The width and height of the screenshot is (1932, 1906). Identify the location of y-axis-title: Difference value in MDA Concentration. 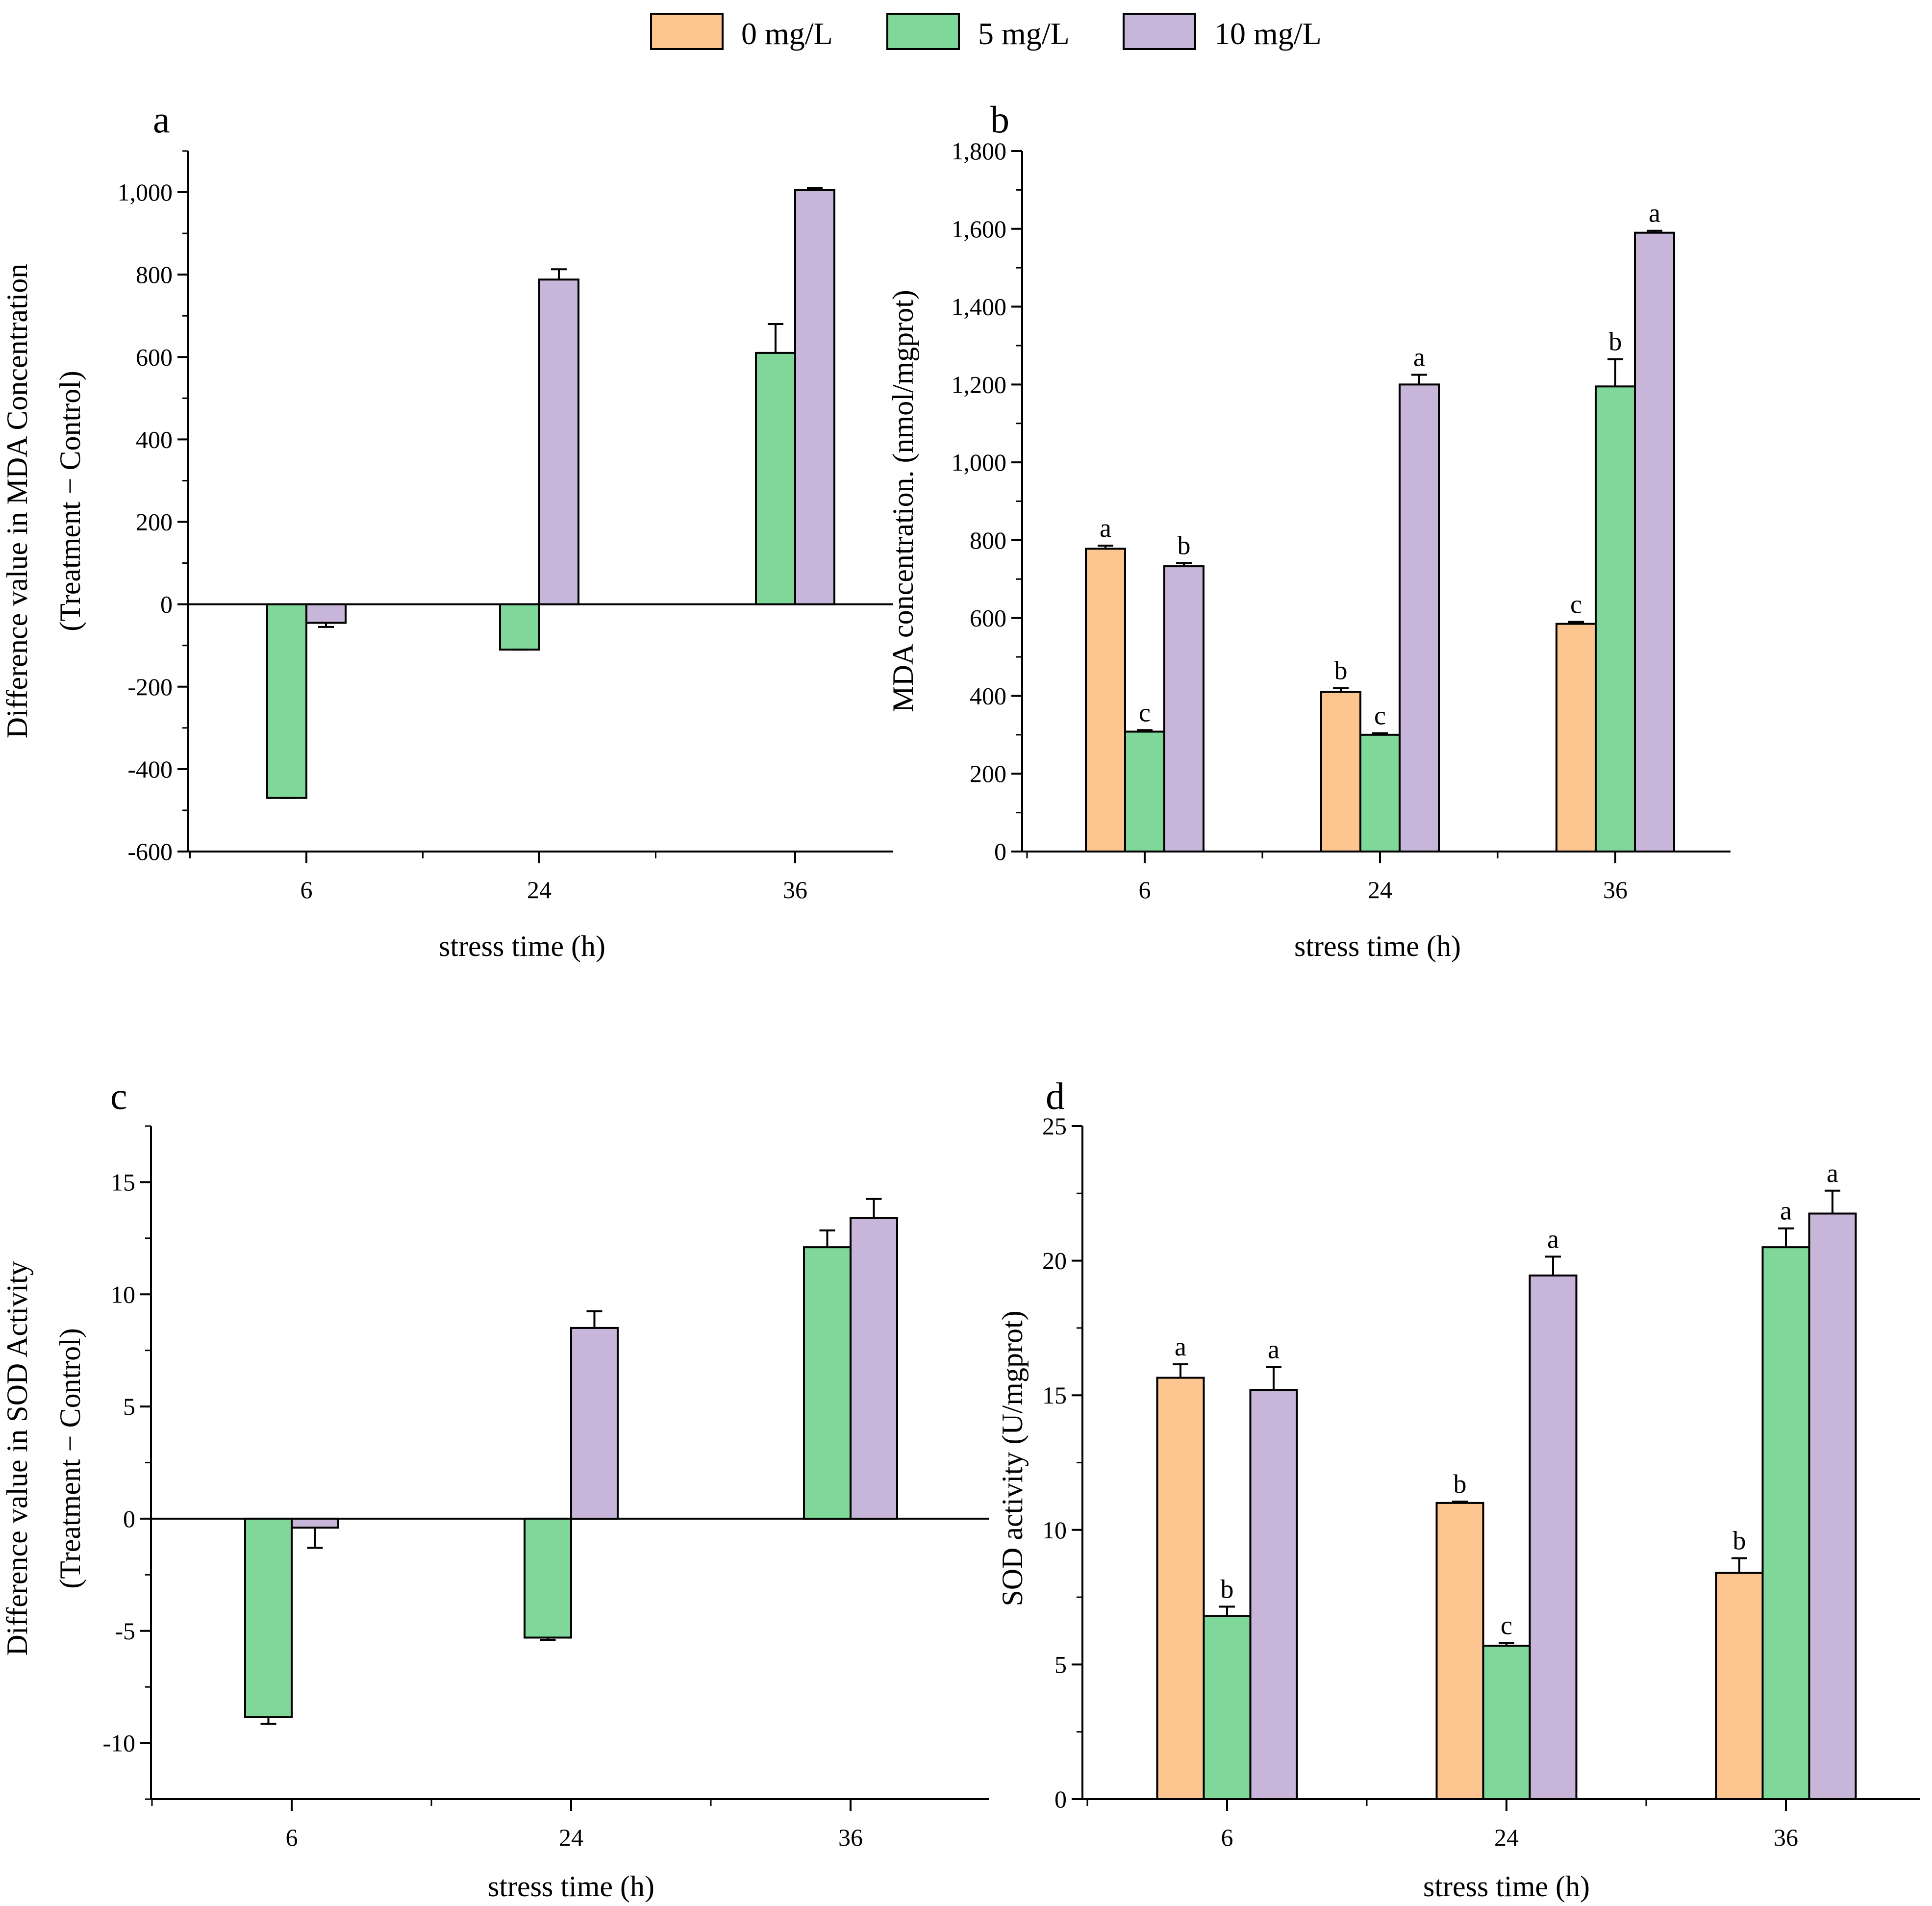
(17, 501).